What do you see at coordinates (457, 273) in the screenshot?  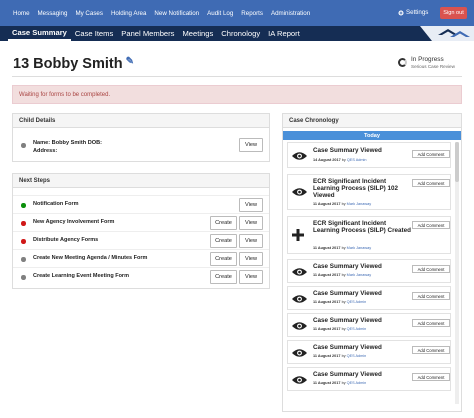 I see `chronology-scrollbar` at bounding box center [457, 273].